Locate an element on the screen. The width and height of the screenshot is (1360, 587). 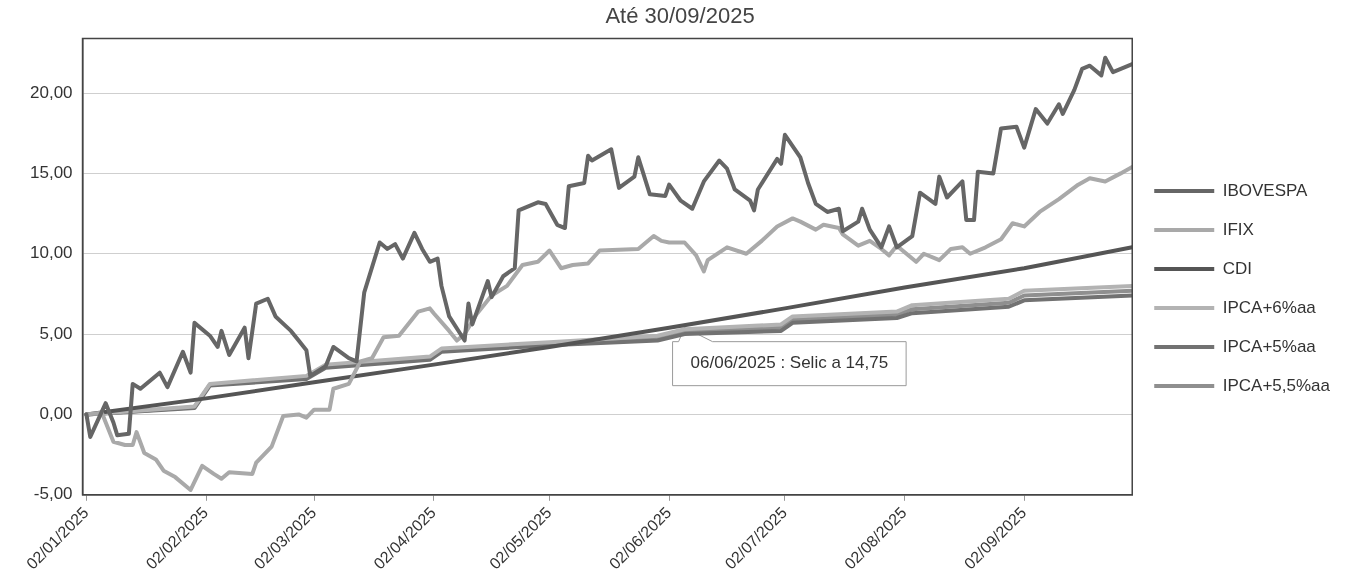
y-tick-label: 15,00 is located at coordinates (51, 173).